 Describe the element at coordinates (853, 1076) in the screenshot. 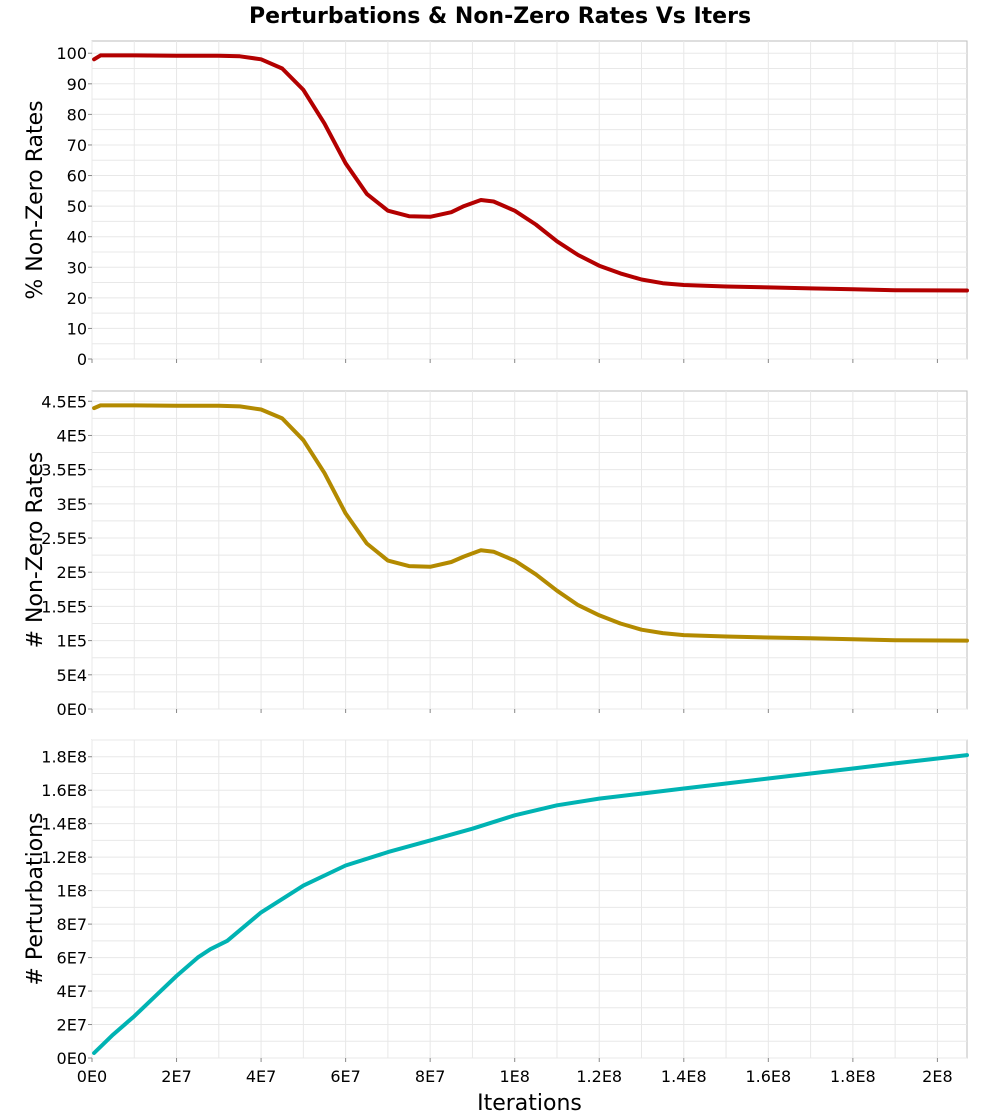

I see `x-tick-label: 1.8E8` at that location.